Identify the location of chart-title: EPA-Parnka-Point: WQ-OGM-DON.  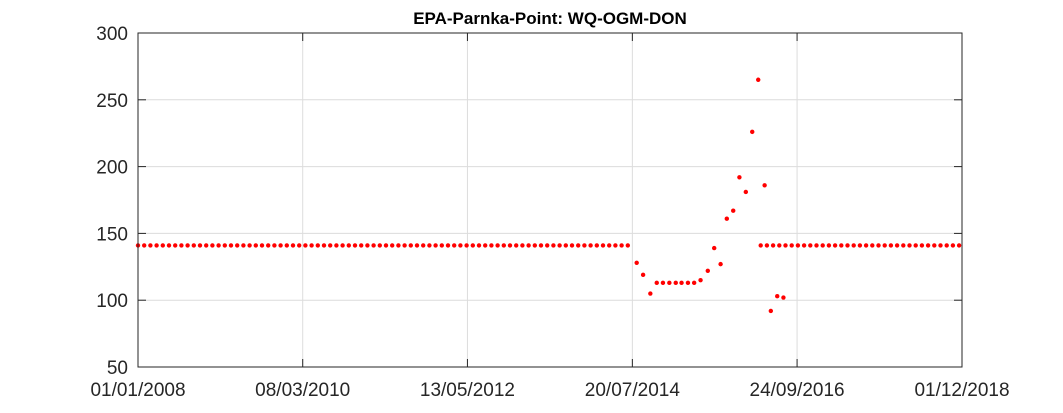
(550, 18).